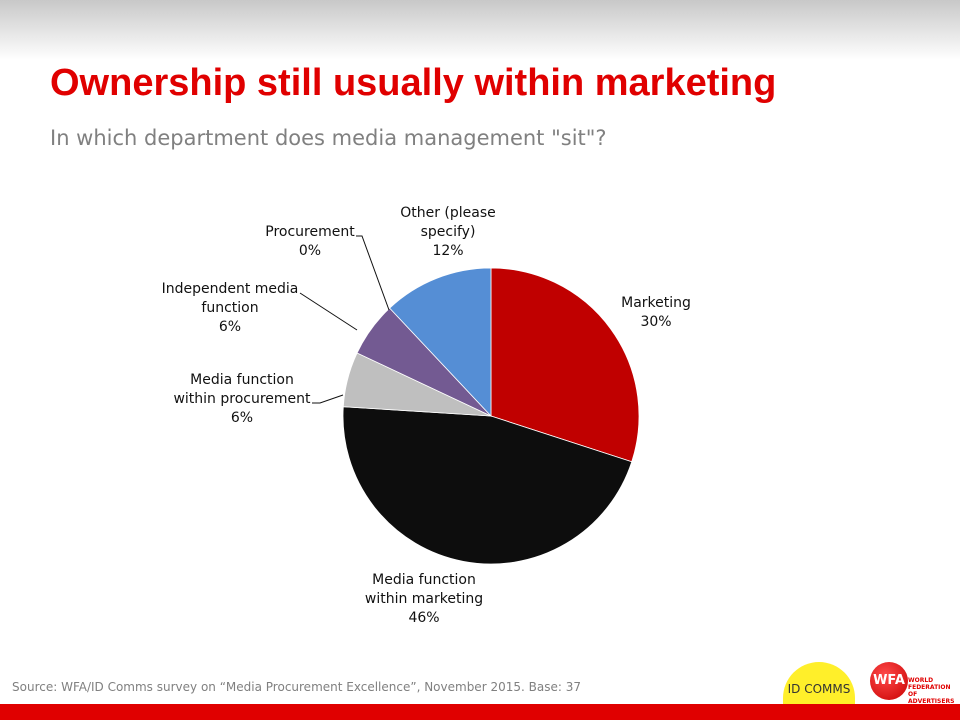 The image size is (960, 720). What do you see at coordinates (242, 399) in the screenshot?
I see `slice-label-2: Media function within procurement 6%` at bounding box center [242, 399].